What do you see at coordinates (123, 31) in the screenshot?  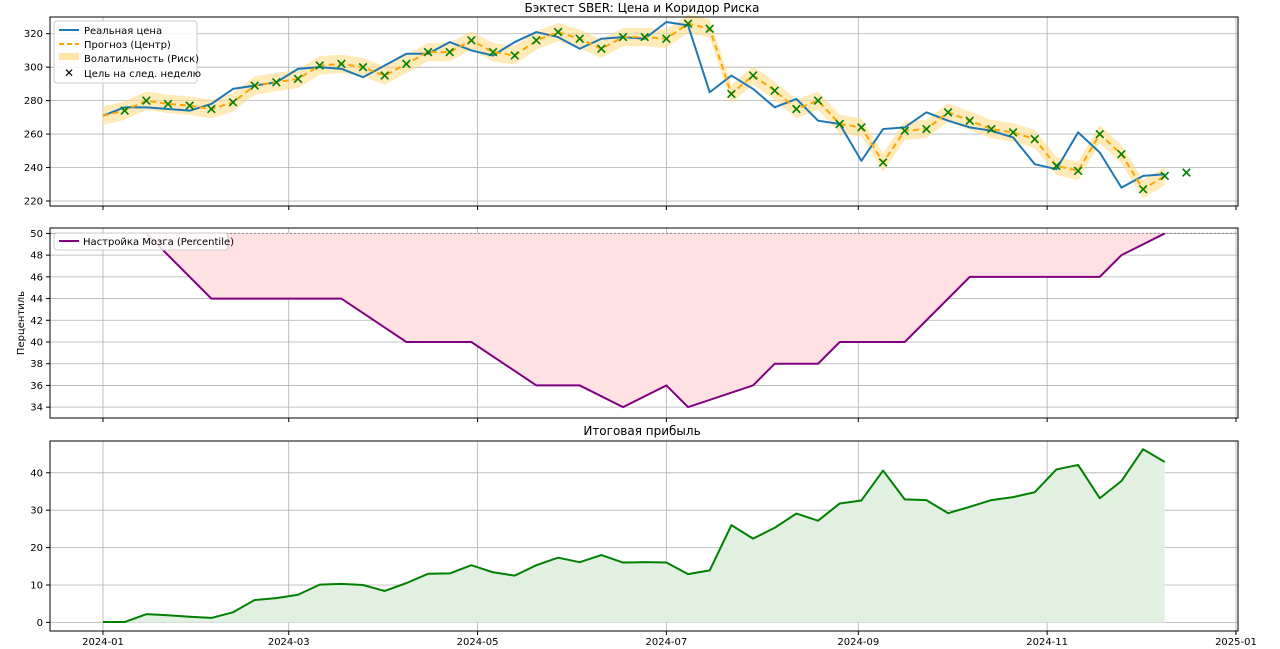 I see `legend-real-label: Реальная цена` at bounding box center [123, 31].